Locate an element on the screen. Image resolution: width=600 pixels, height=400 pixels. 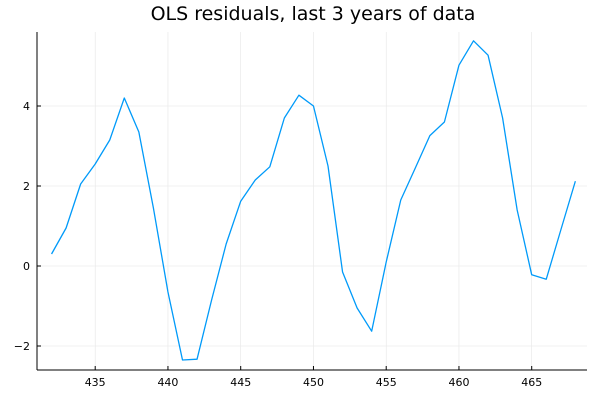
y-tick-label: −2 is located at coordinates (22, 346).